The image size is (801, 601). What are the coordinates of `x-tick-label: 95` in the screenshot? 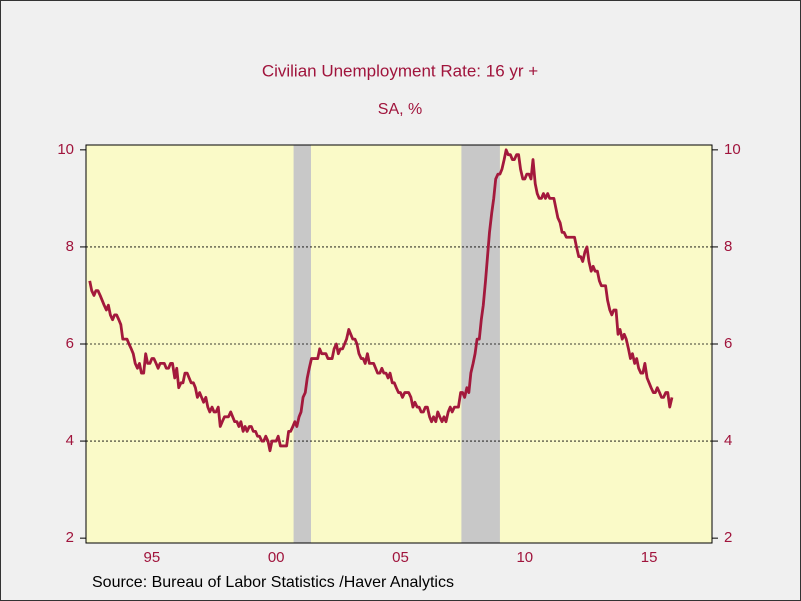 It's located at (152, 557).